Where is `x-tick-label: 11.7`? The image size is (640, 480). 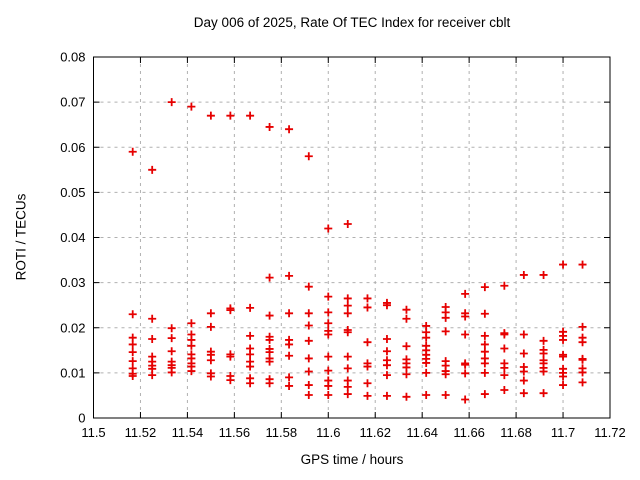 x-tick-label: 11.7 is located at coordinates (563, 432).